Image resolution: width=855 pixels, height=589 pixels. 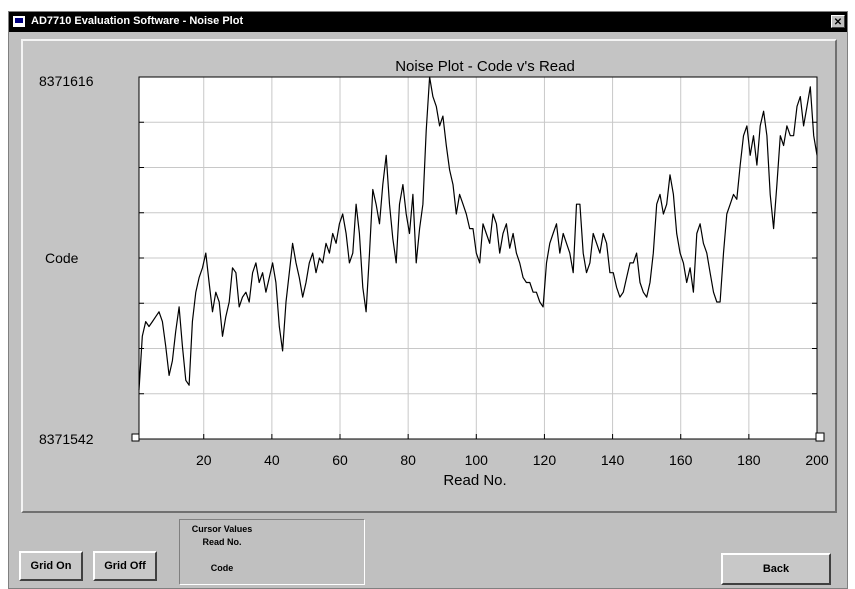 I want to click on app-menu-icon, so click(x=19, y=21).